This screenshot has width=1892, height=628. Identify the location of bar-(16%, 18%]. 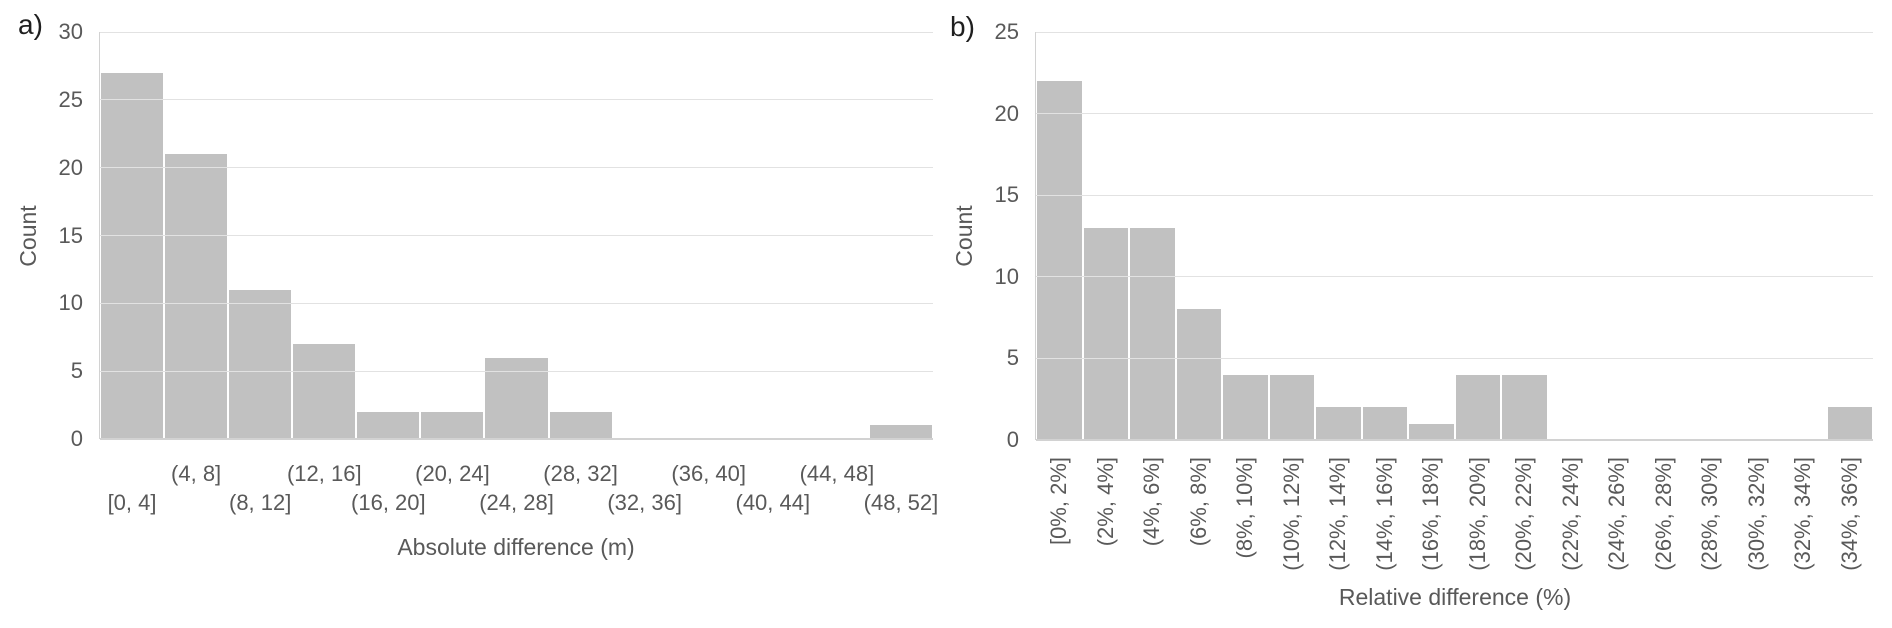
(1431, 431).